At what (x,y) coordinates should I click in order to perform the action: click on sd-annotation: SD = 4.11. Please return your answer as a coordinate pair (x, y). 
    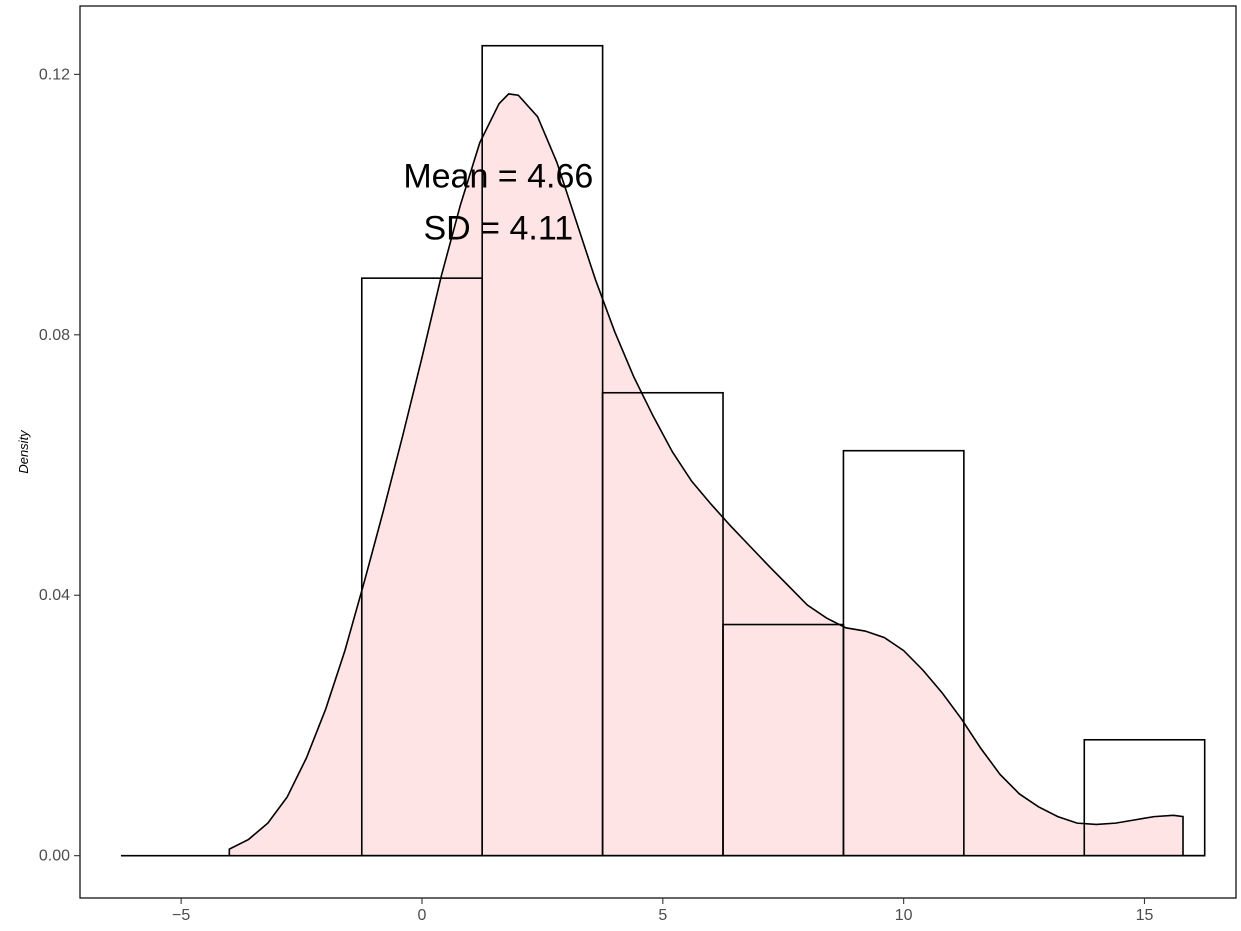
    Looking at the image, I should click on (498, 228).